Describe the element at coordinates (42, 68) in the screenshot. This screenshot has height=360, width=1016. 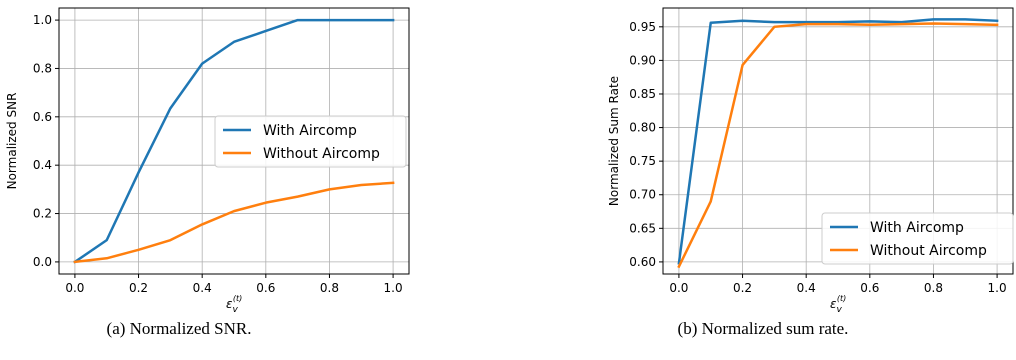
I see `y-tick-label: 0.8` at that location.